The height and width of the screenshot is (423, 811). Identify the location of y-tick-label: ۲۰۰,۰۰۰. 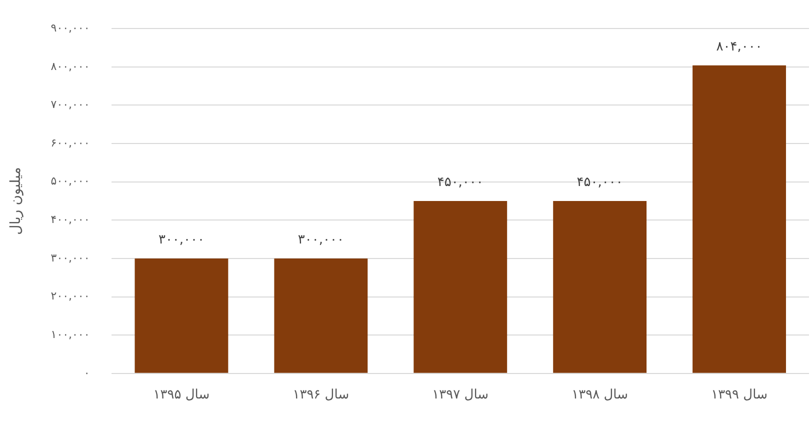
(70, 296).